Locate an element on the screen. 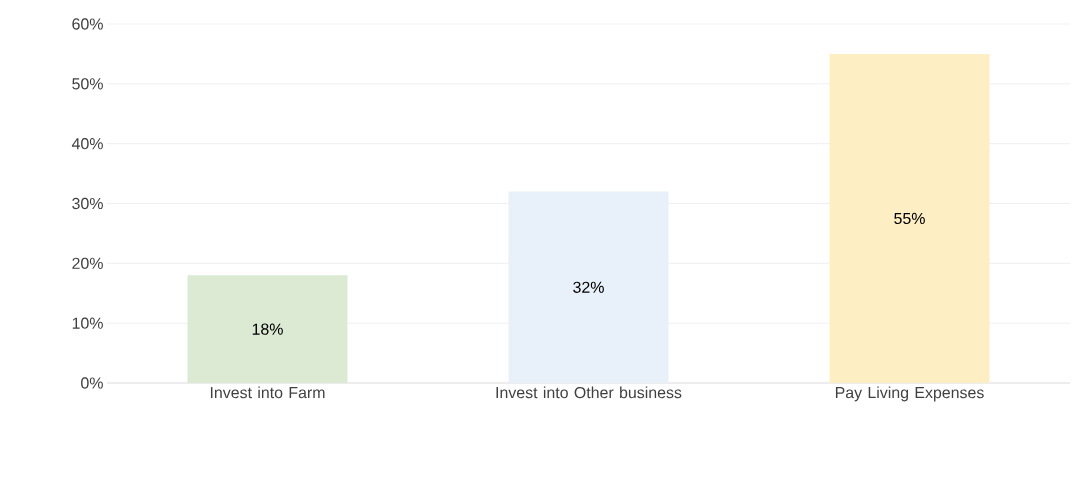 This screenshot has width=1086, height=478. y-tick-label: 50% is located at coordinates (87, 84).